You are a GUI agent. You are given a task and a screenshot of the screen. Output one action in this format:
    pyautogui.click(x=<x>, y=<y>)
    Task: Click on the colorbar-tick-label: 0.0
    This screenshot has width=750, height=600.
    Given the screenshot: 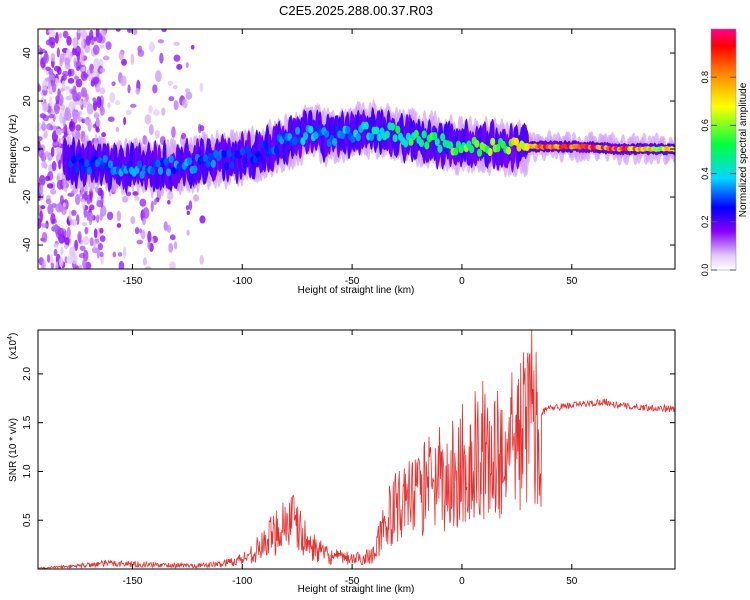 What is the action you would take?
    pyautogui.click(x=705, y=270)
    